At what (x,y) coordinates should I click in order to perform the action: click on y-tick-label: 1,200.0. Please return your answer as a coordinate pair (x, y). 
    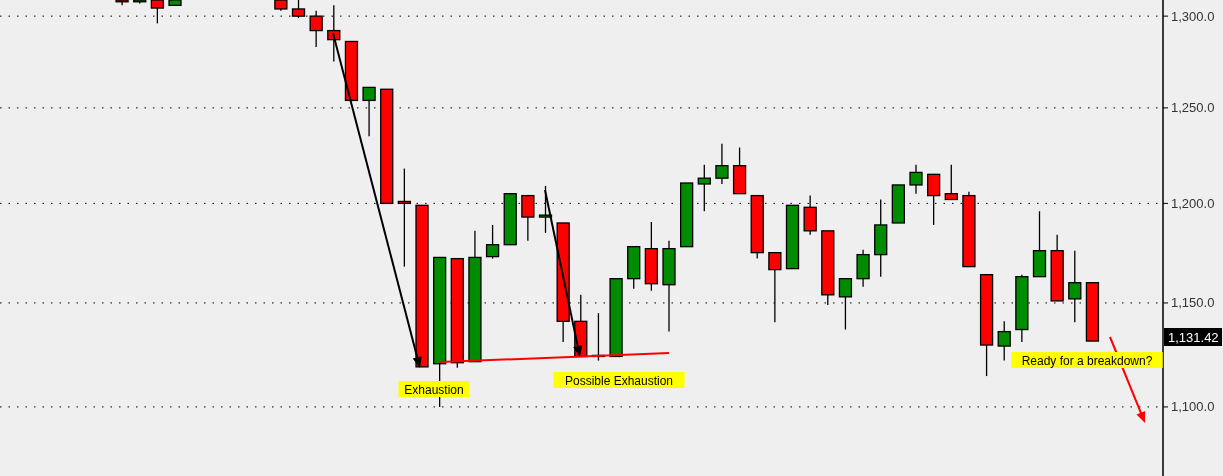
    Looking at the image, I should click on (1193, 203).